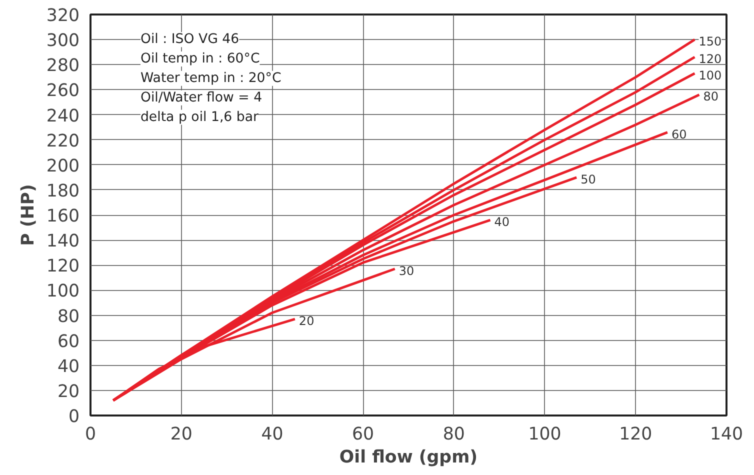  I want to click on series-label: 30, so click(406, 271).